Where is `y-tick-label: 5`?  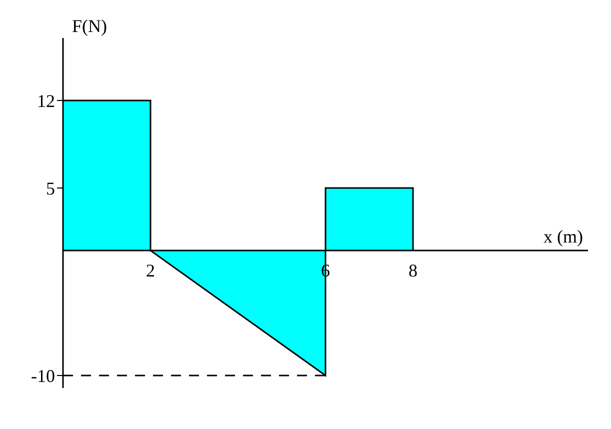
y-tick-label: 5 is located at coordinates (50, 188).